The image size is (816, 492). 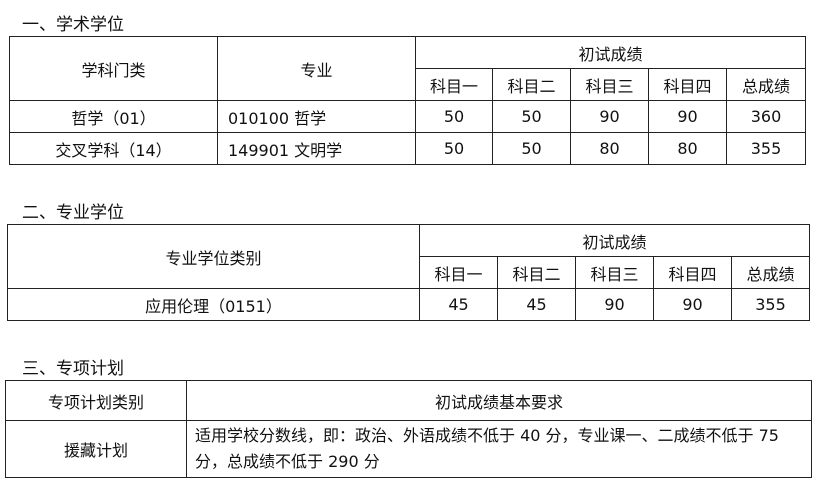 I want to click on cell-category: 应用伦理（0151）, so click(x=213, y=304).